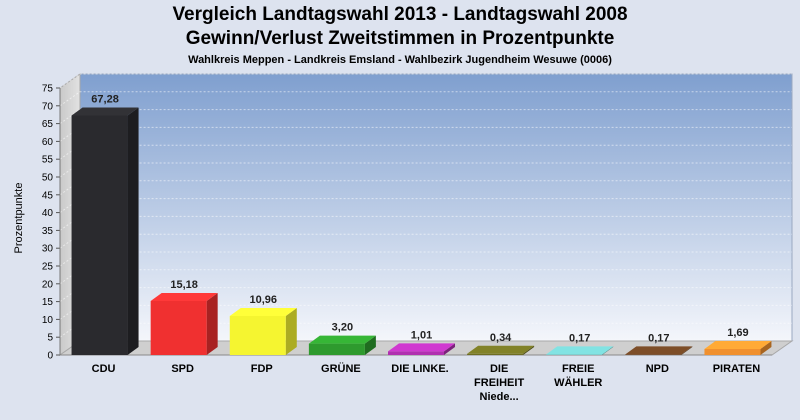 Image resolution: width=800 pixels, height=420 pixels. I want to click on category-label: CDU, so click(104, 369).